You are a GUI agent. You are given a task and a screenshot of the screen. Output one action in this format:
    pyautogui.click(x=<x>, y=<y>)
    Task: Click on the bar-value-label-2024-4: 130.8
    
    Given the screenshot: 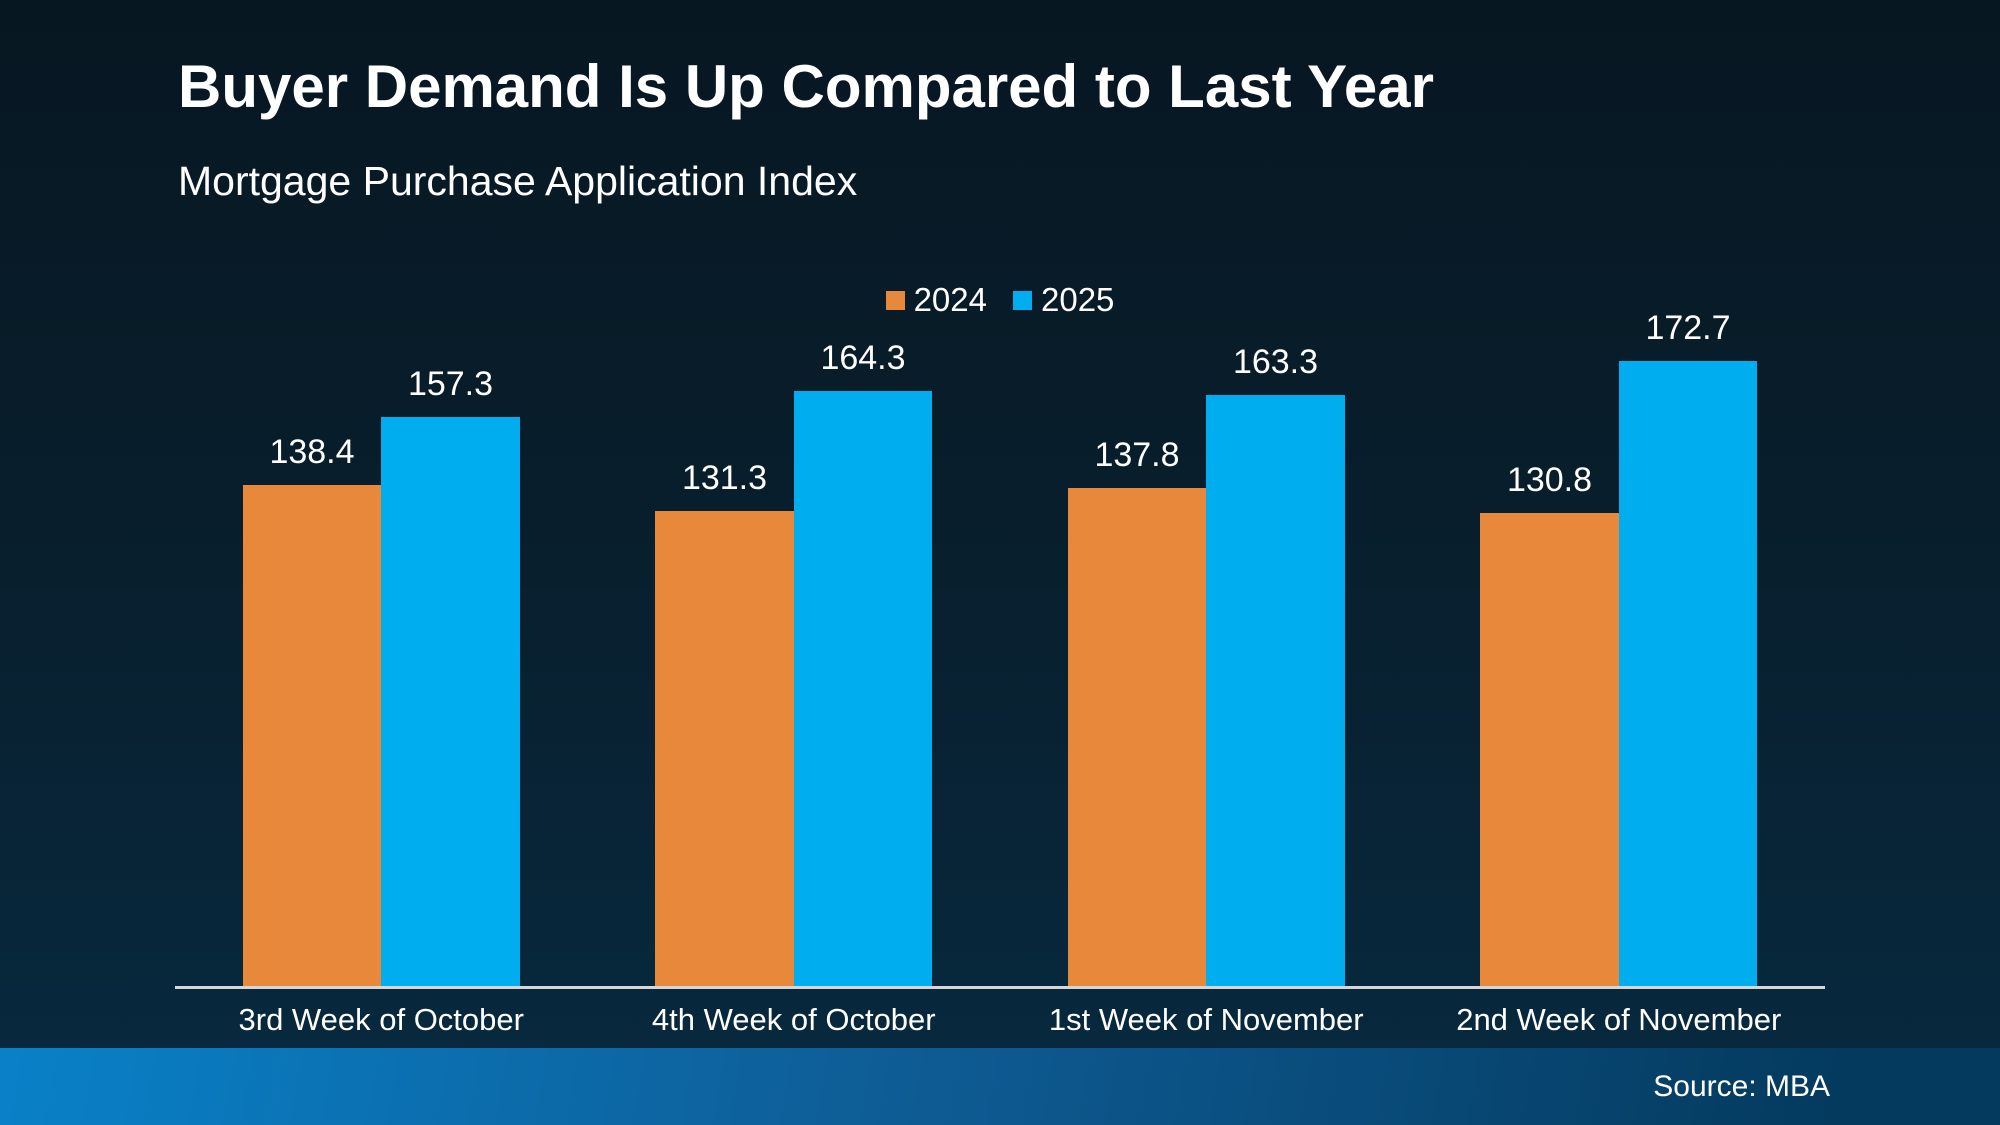 What is the action you would take?
    pyautogui.click(x=1549, y=480)
    